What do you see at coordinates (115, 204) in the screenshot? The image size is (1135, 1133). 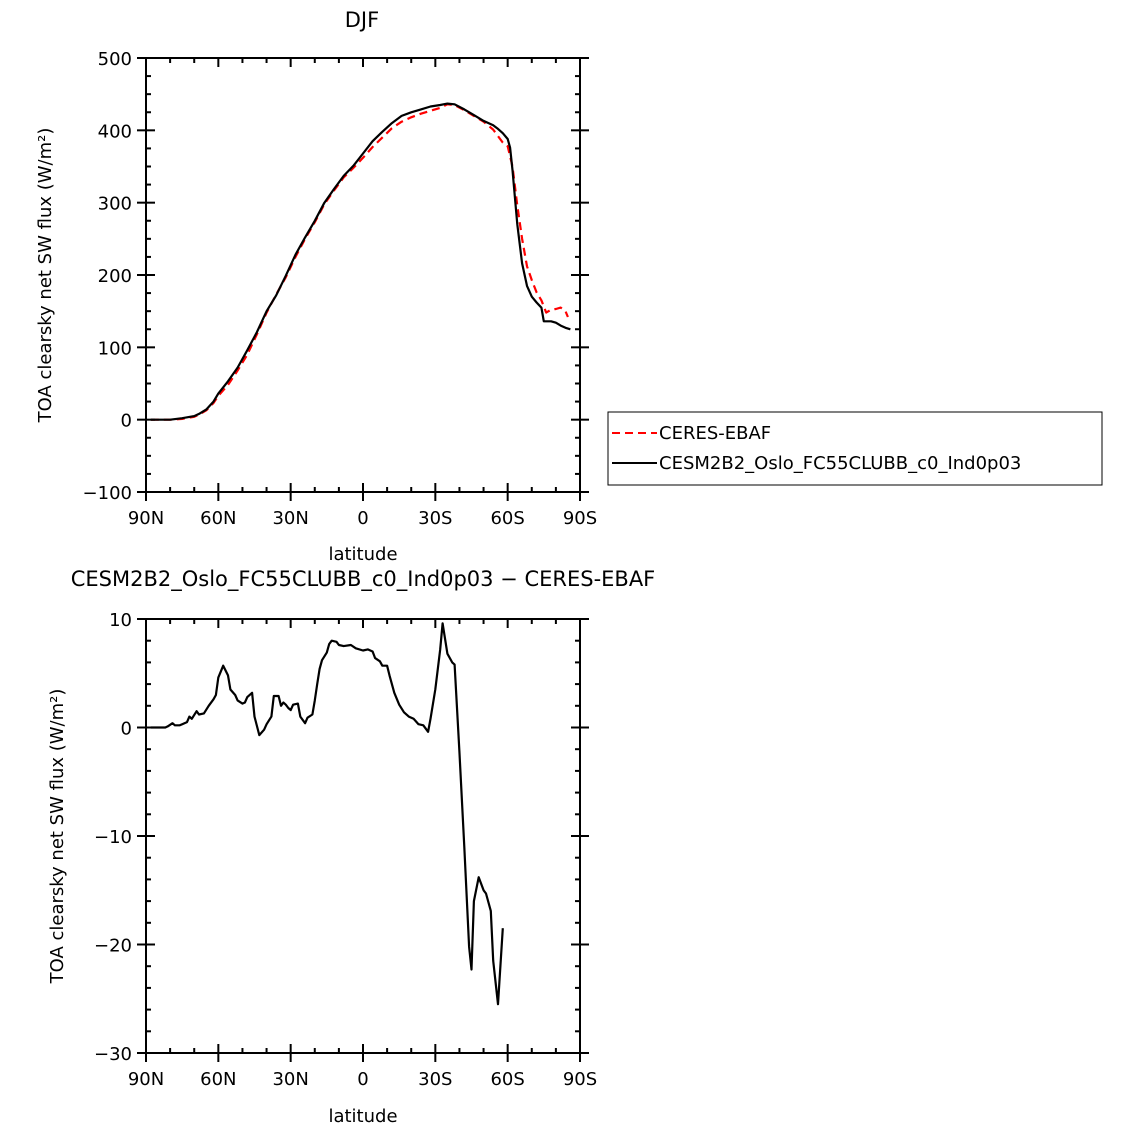 I see `y-tick-label: 300` at bounding box center [115, 204].